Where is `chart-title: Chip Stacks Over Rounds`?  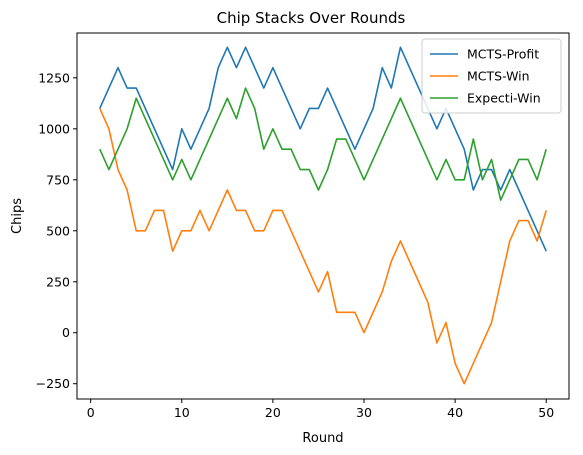
chart-title: Chip Stacks Over Rounds is located at coordinates (311, 18).